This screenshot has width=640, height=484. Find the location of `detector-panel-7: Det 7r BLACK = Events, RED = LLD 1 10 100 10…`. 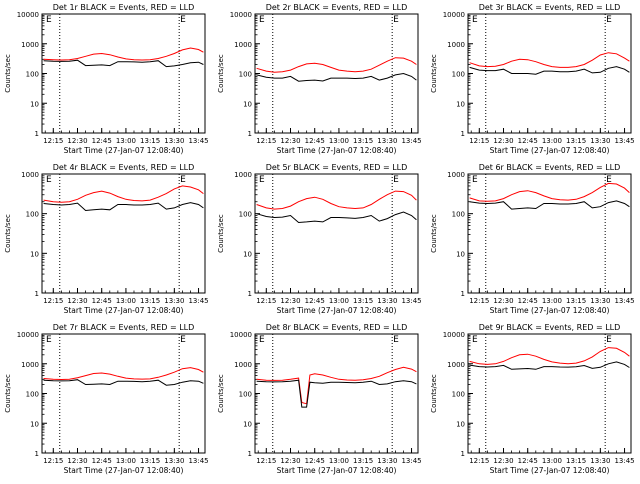

detector-panel-7: Det 7r BLACK = Events, RED = LLD 1 10 100 10… is located at coordinates (106, 399).